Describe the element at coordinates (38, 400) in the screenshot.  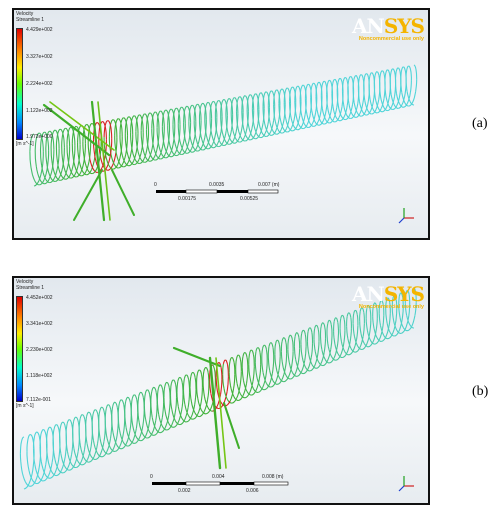
I see `legend-tick: 7.112e-001` at that location.